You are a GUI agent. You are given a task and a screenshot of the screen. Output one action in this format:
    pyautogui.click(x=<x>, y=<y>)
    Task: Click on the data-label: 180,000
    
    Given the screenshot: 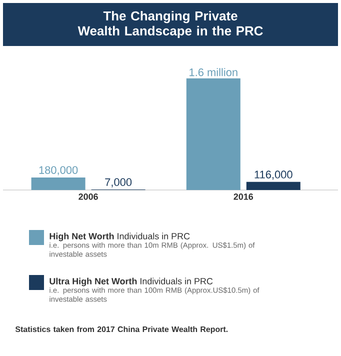 What is the action you would take?
    pyautogui.click(x=58, y=171)
    